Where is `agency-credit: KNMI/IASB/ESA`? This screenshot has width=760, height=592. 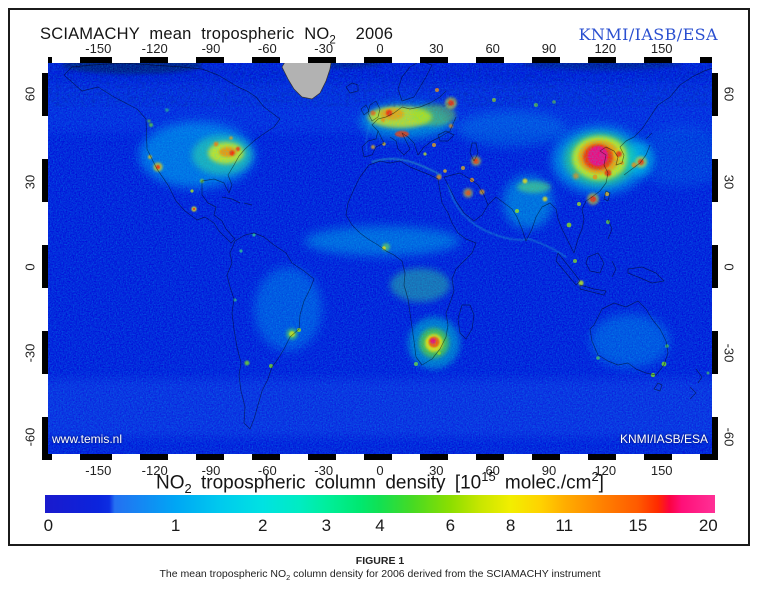 agency-credit: KNMI/IASB/ESA is located at coordinates (648, 34).